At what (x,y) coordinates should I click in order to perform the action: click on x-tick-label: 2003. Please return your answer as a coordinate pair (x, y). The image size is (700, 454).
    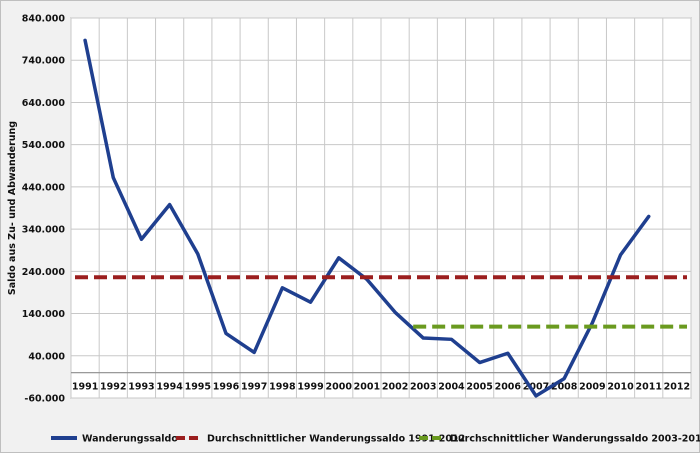
    Looking at the image, I should click on (423, 387).